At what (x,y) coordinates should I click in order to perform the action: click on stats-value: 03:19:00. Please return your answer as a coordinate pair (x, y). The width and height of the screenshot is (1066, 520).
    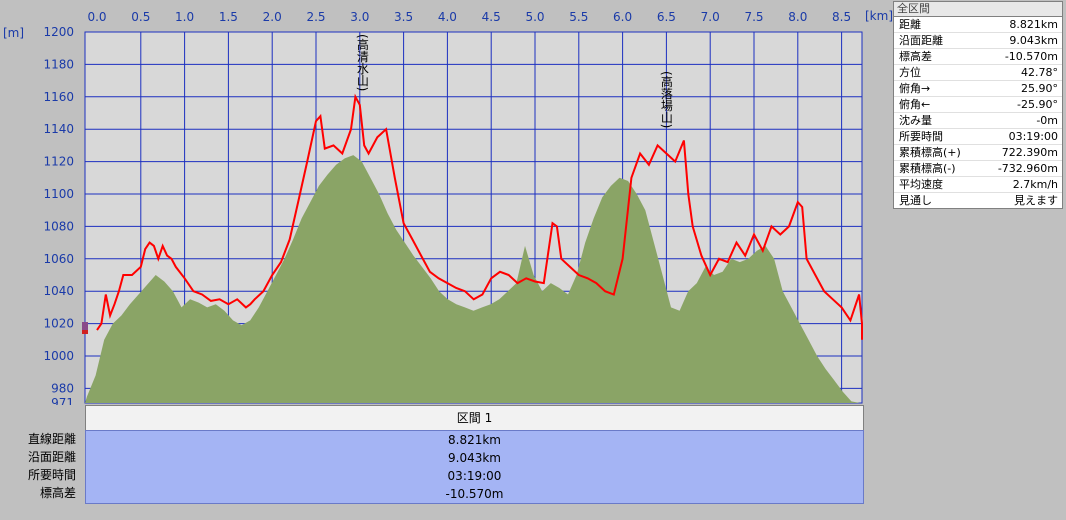
    Looking at the image, I should click on (1033, 136).